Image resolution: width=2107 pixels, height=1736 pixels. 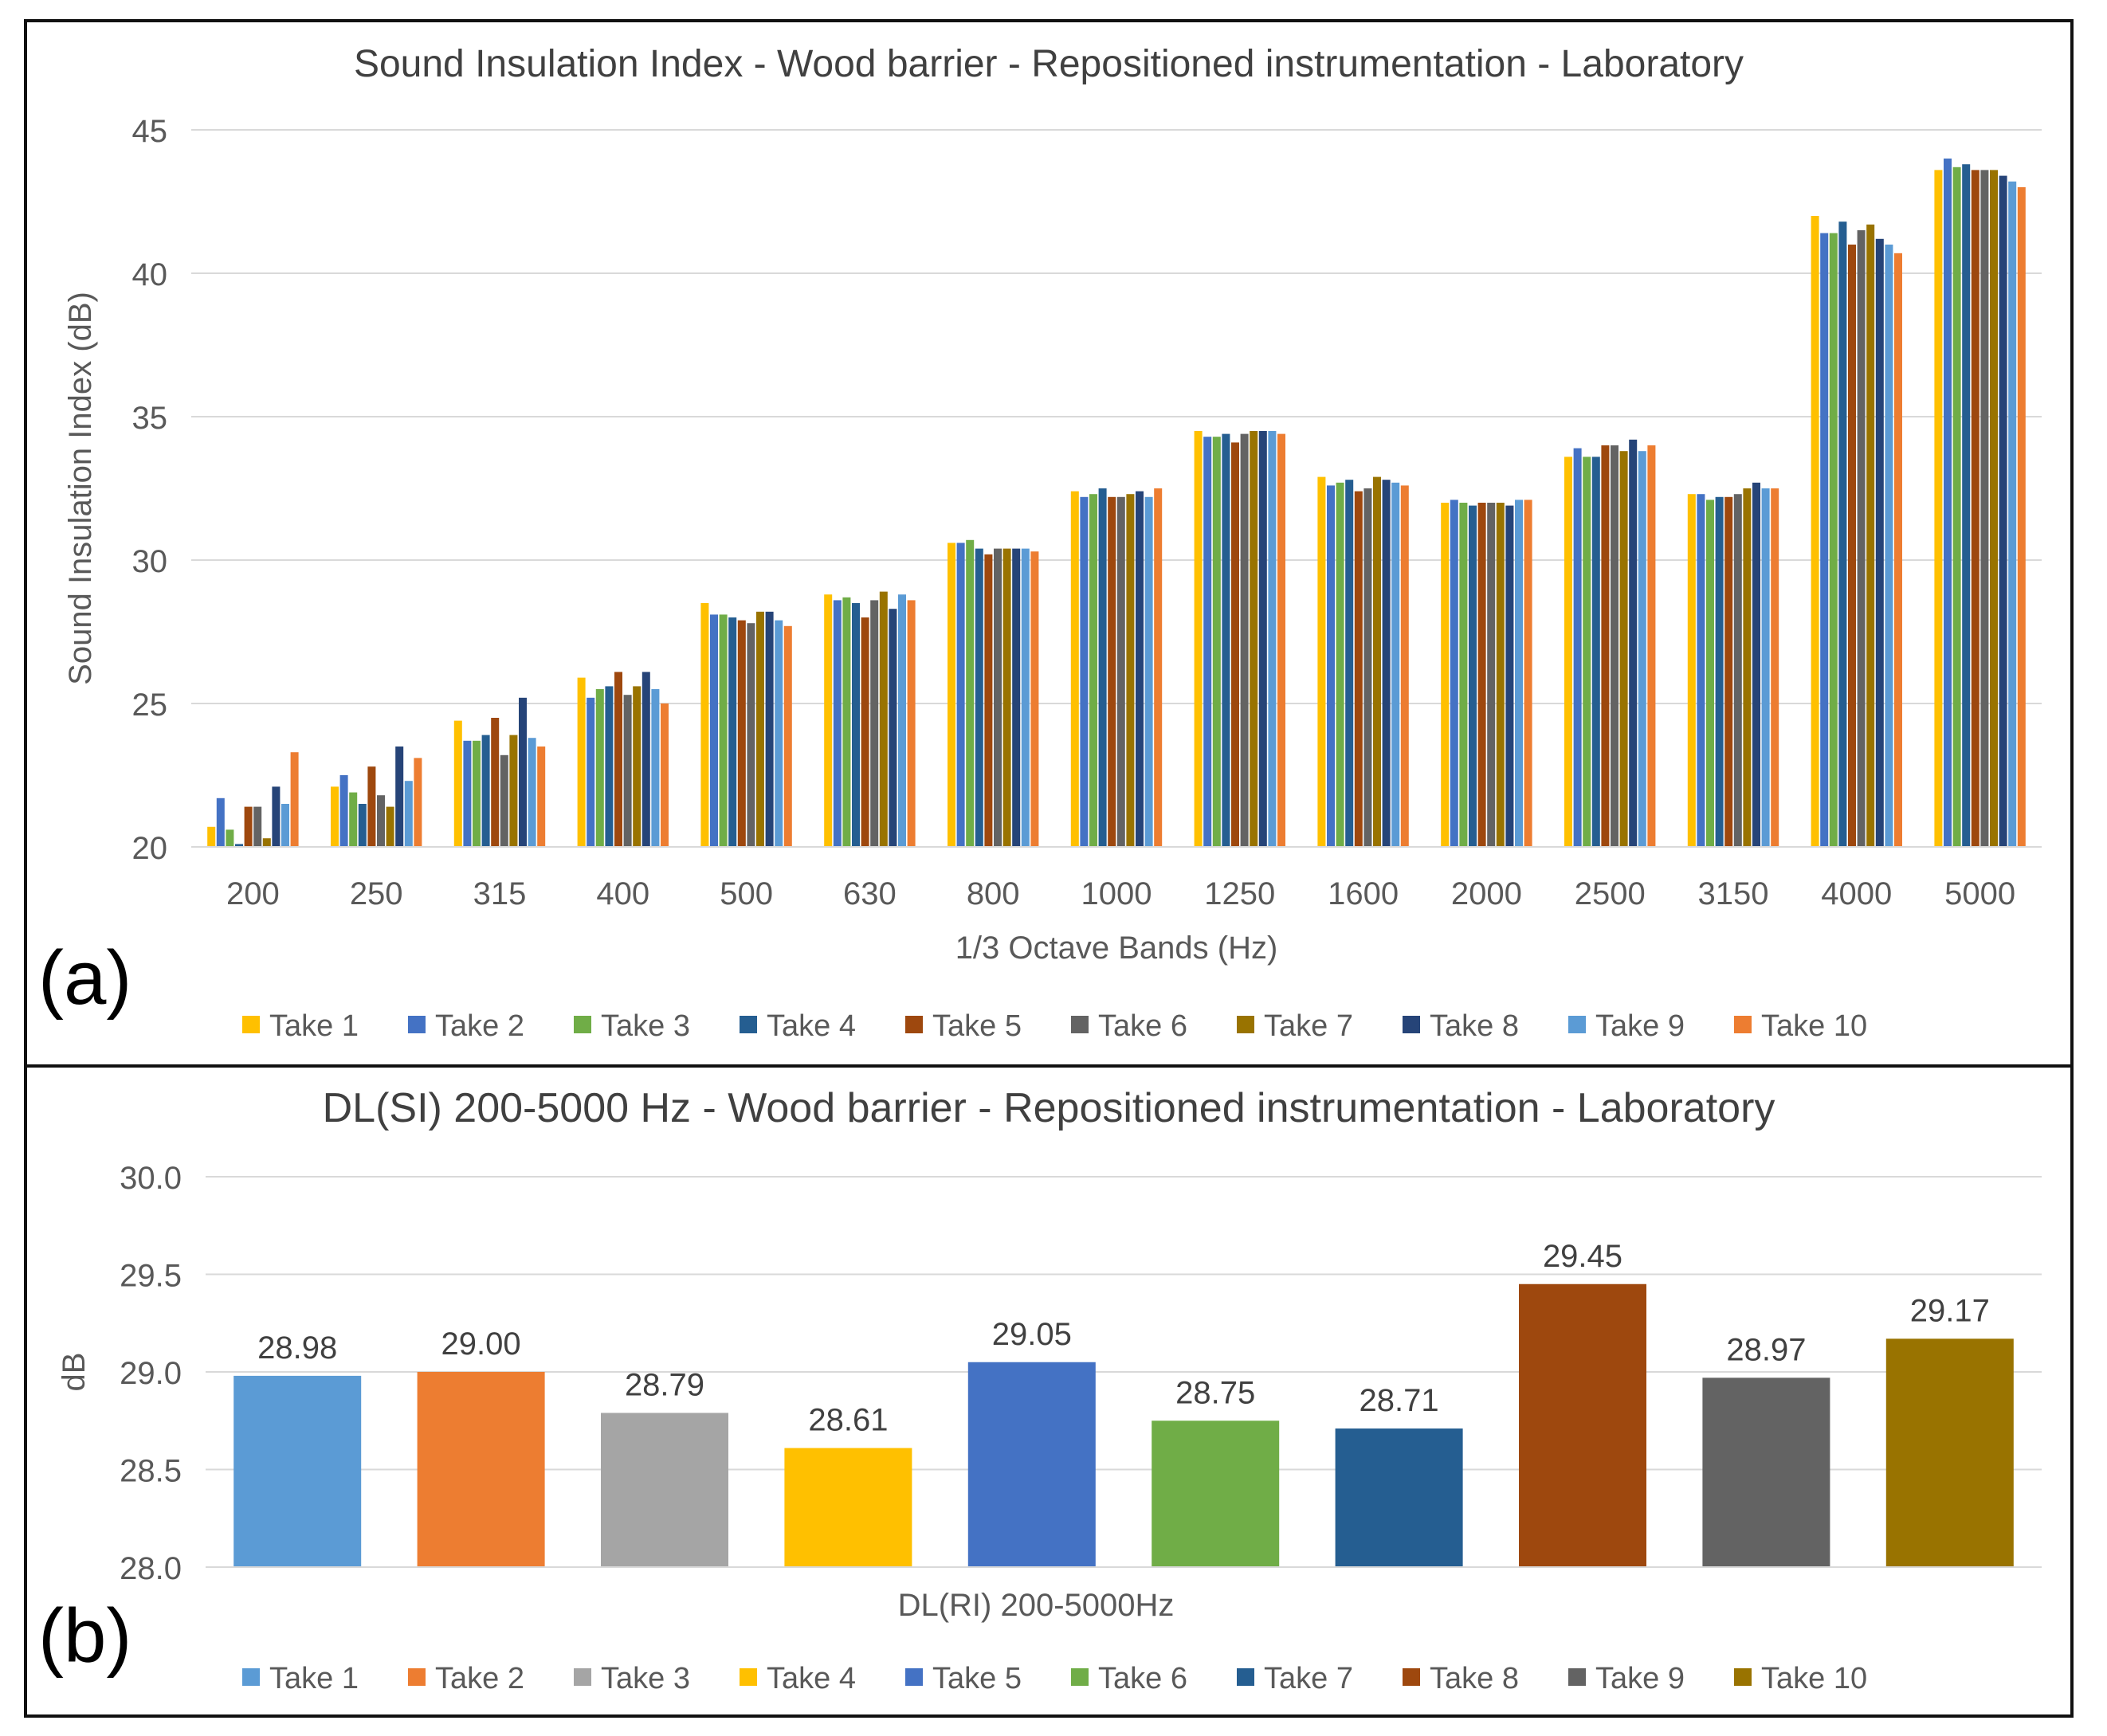 I want to click on y-tick-label: 25, so click(x=150, y=705).